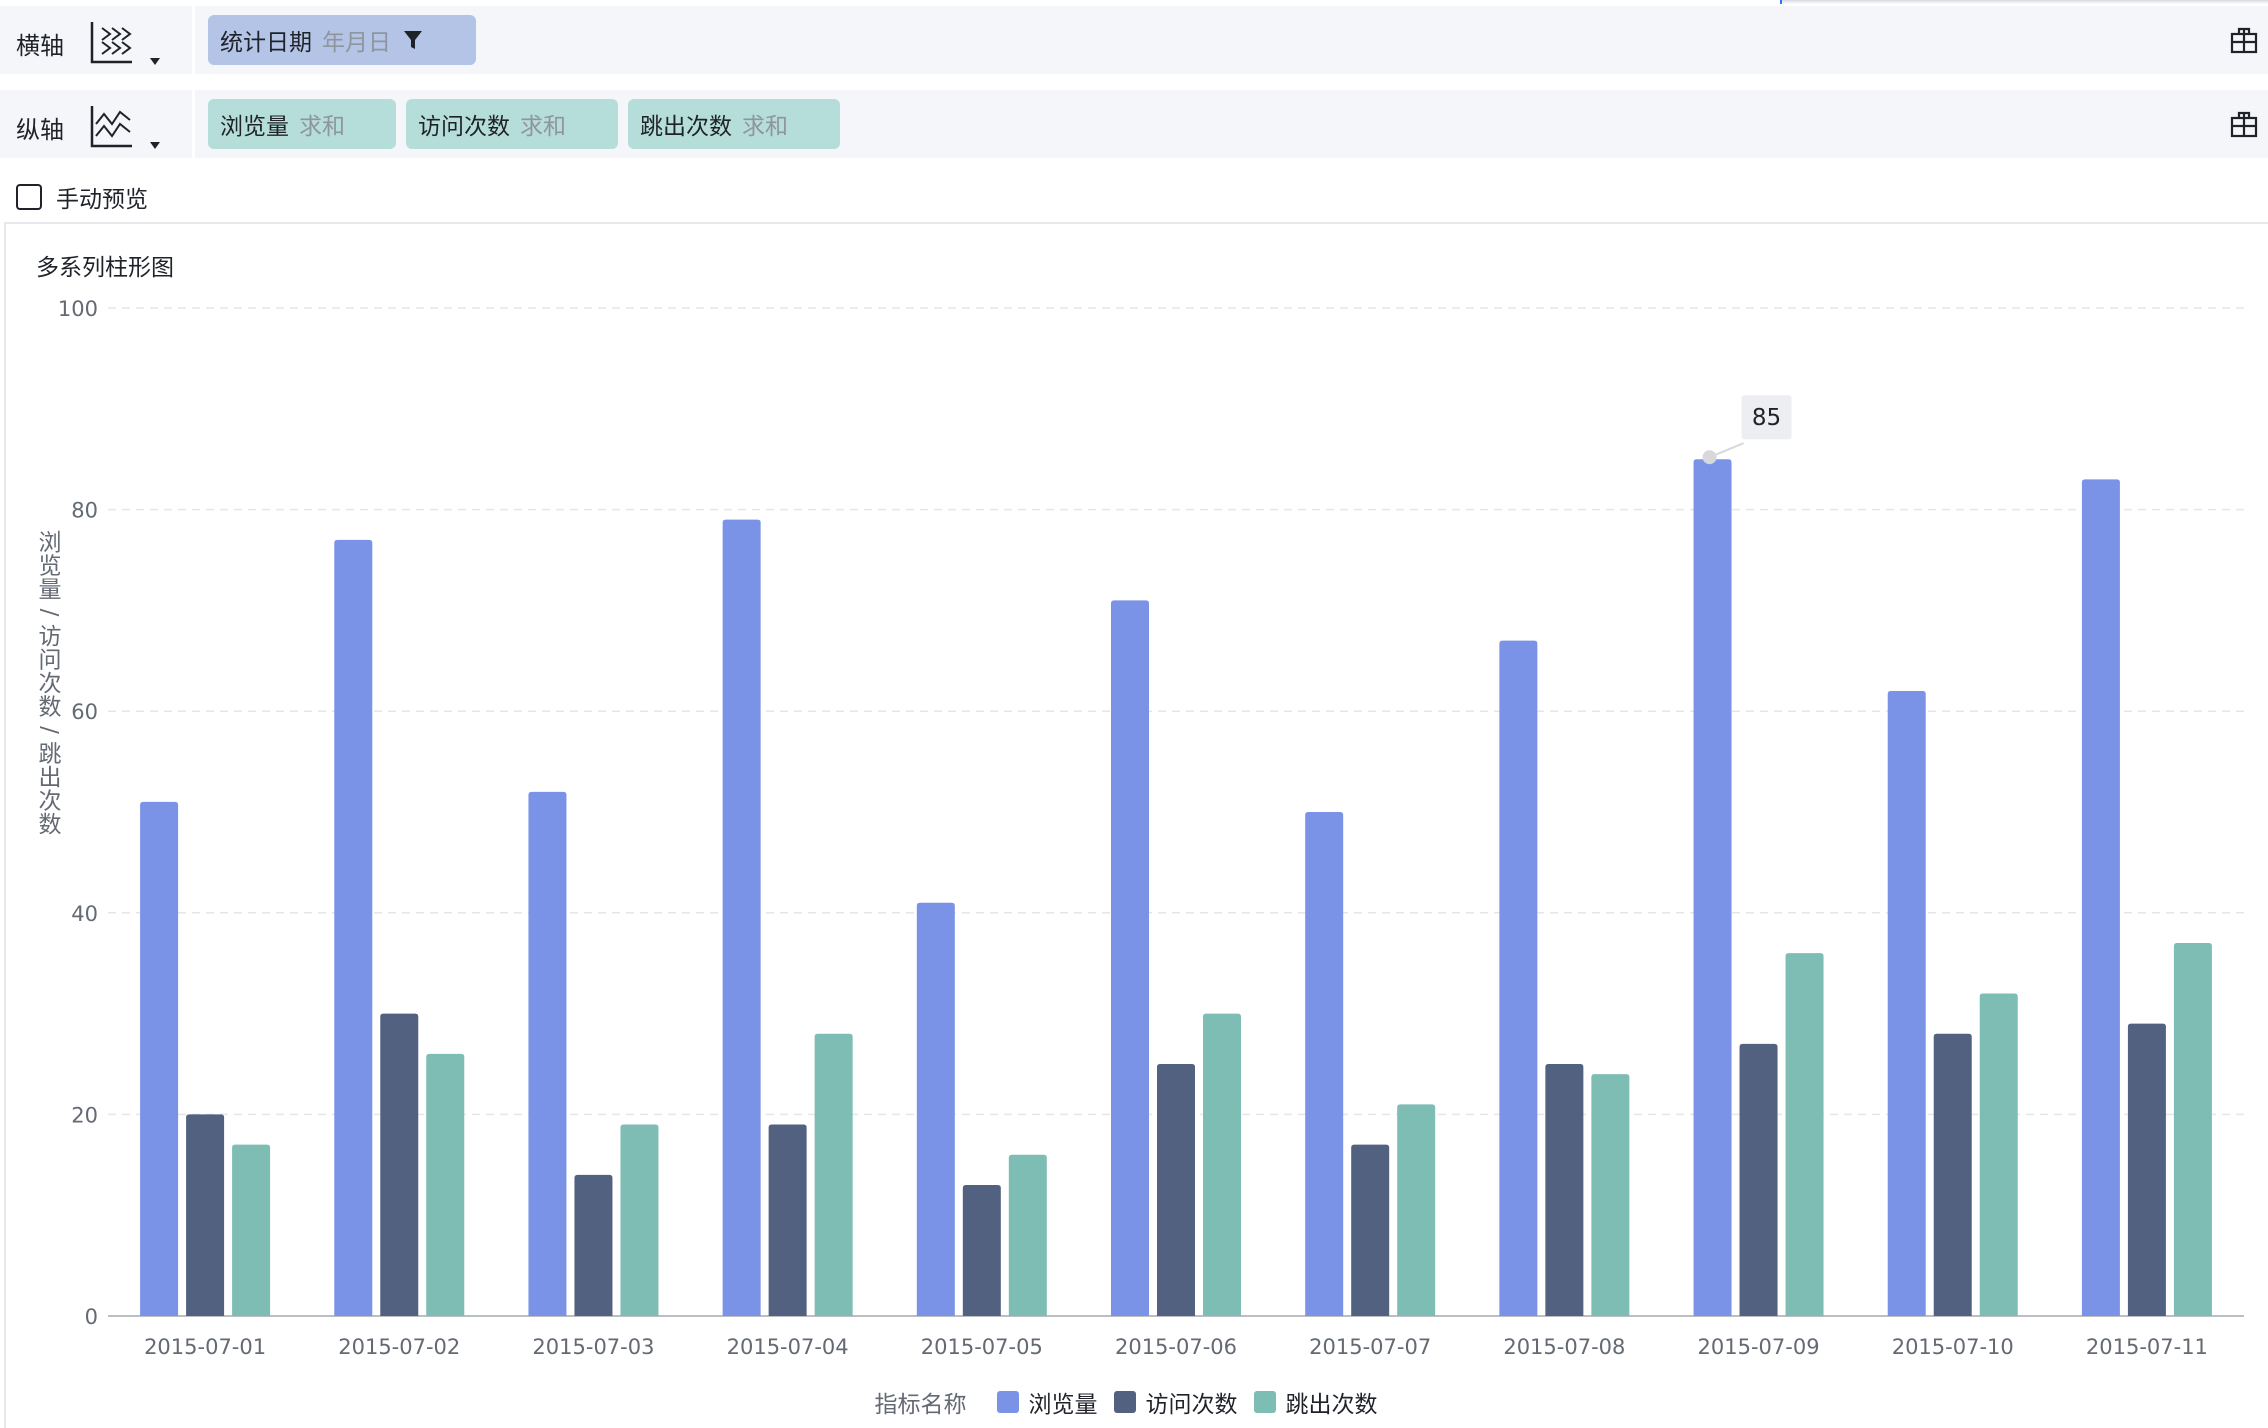  What do you see at coordinates (1759, 1347) in the screenshot?
I see `x-tick-label: 2015-07-09` at bounding box center [1759, 1347].